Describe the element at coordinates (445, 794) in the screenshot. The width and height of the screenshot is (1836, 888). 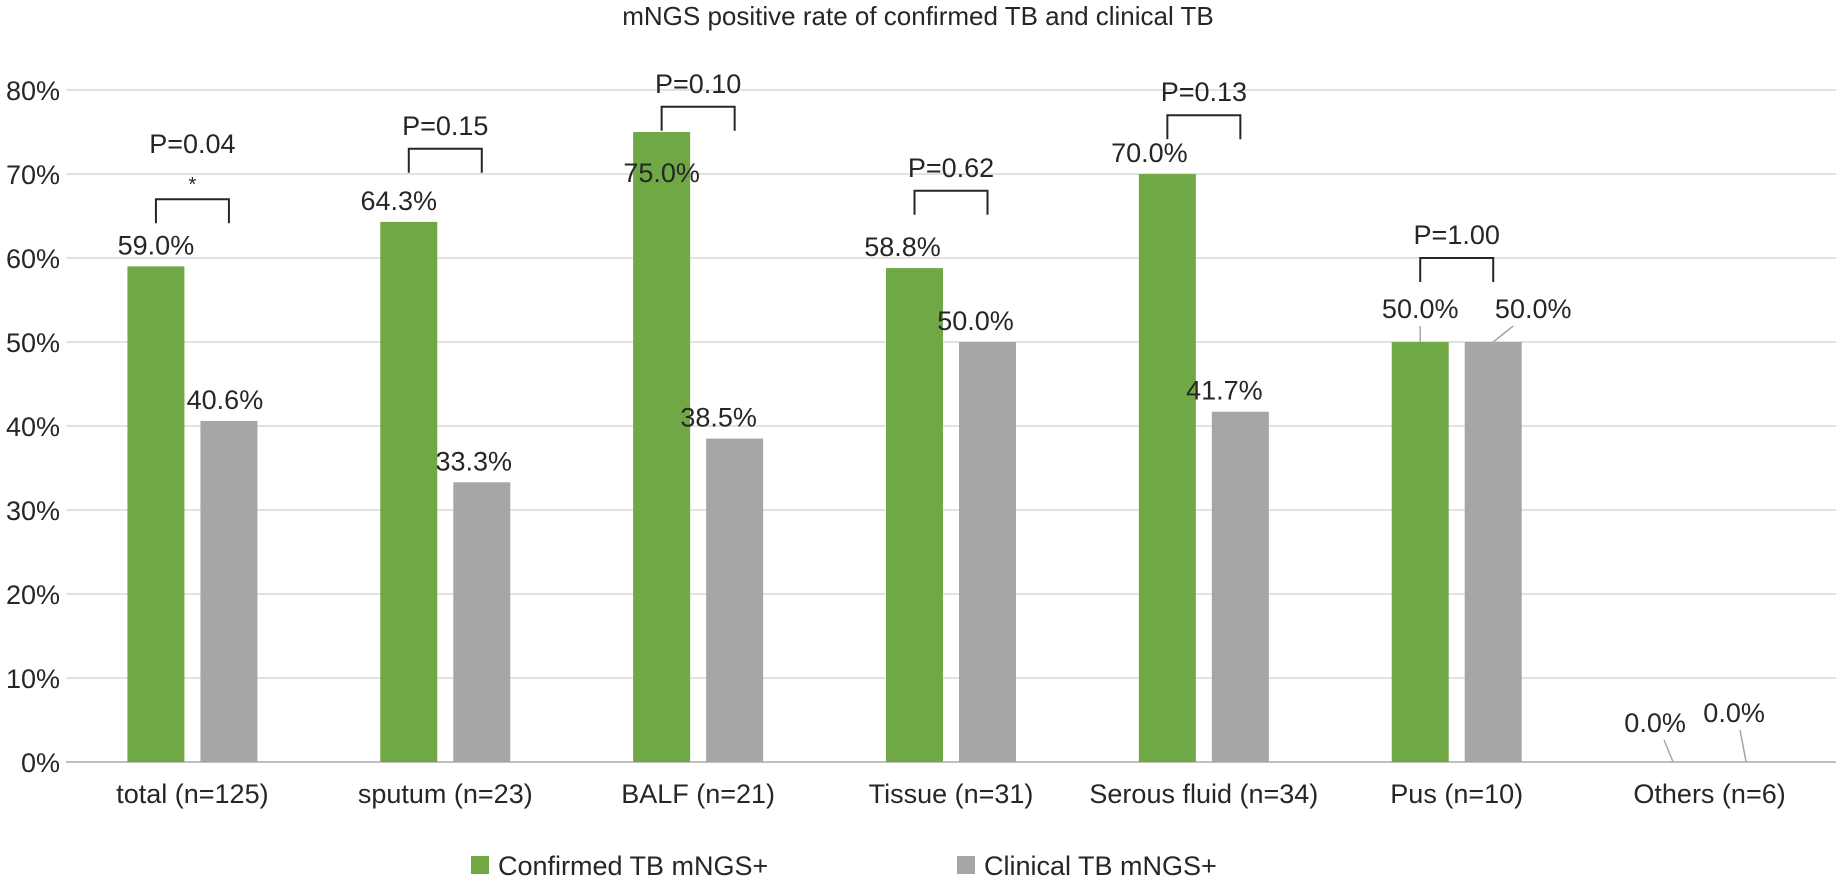
I see `x-tick-label: sputum (n=23)` at that location.